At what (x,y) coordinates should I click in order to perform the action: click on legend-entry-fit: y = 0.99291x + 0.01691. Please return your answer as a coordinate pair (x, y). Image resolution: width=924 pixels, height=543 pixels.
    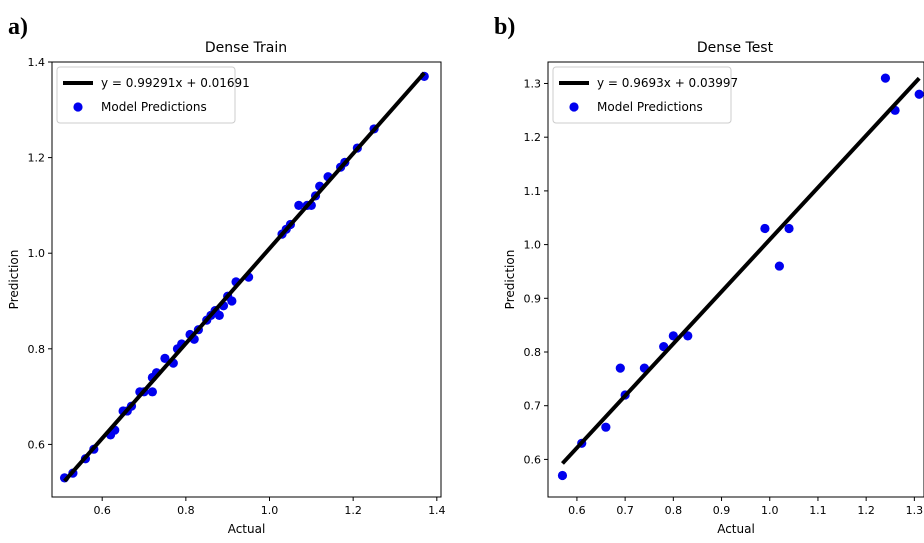
    Looking at the image, I should click on (175, 83).